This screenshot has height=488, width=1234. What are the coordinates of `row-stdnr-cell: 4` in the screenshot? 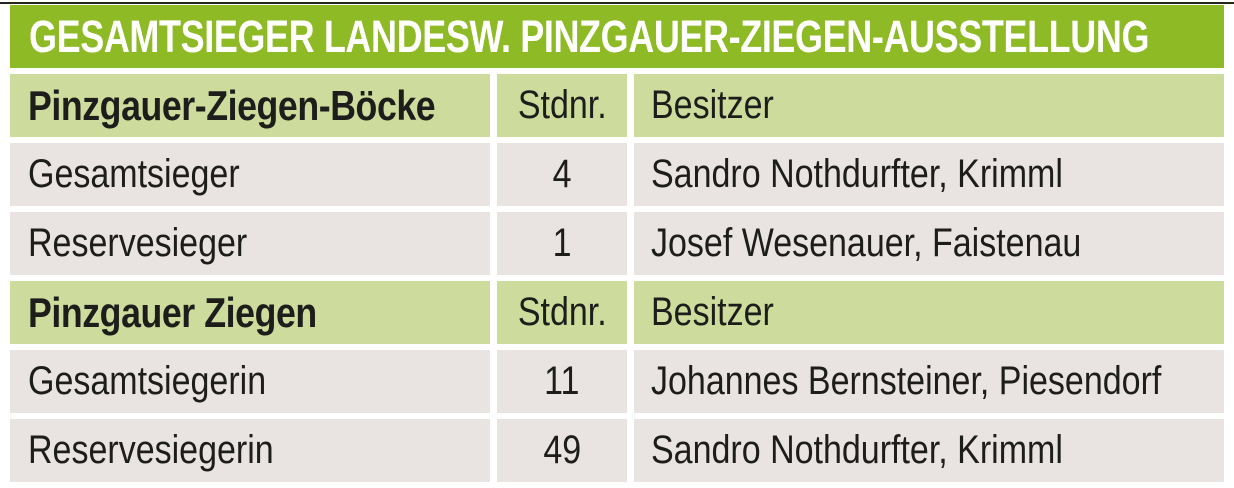 It's located at (562, 174).